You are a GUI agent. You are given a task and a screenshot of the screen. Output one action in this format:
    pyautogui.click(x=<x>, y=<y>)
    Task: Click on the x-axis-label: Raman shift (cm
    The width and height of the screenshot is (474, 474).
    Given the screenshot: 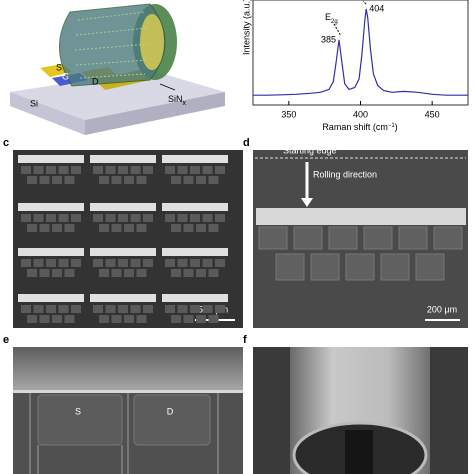 What is the action you would take?
    pyautogui.click(x=355, y=127)
    